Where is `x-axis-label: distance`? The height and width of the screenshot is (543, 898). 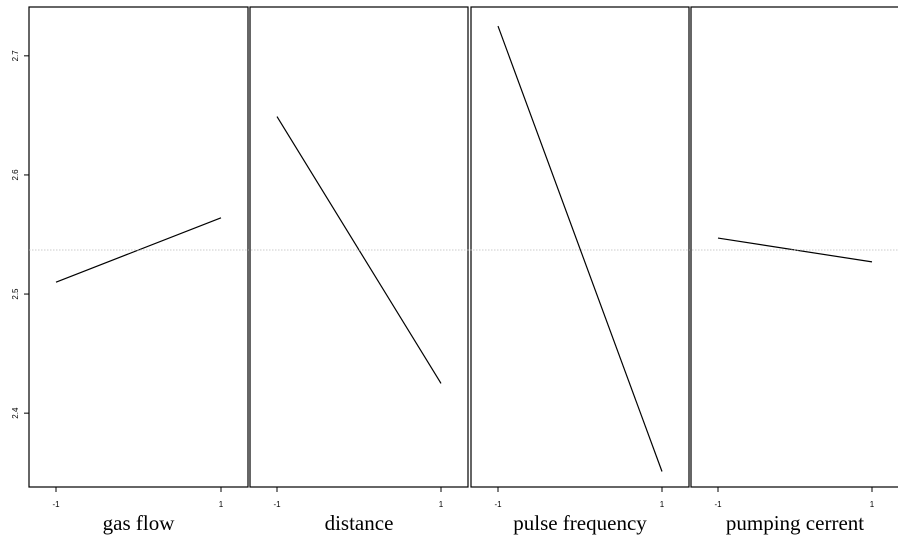
x-axis-label: distance is located at coordinates (359, 523).